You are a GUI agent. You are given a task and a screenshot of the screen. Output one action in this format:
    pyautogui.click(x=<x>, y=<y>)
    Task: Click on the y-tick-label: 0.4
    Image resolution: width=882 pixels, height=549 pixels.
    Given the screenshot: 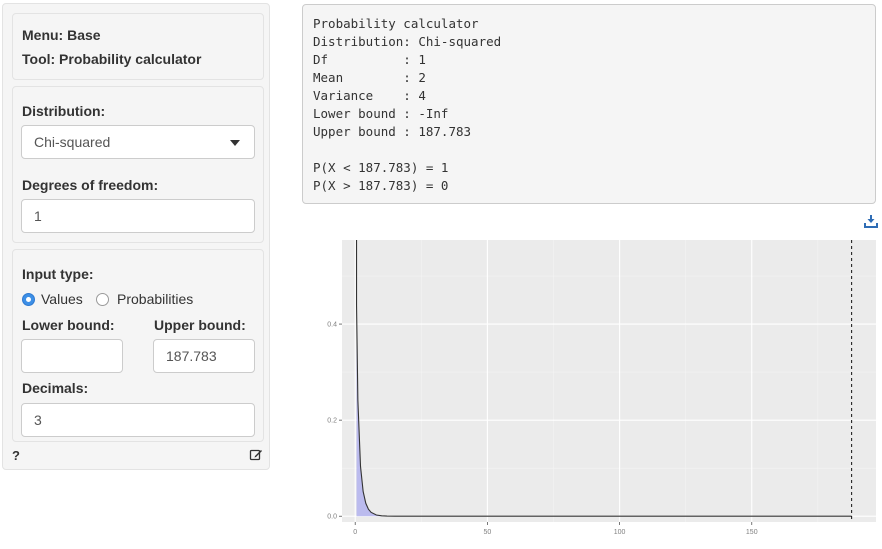 What is the action you would take?
    pyautogui.click(x=332, y=325)
    